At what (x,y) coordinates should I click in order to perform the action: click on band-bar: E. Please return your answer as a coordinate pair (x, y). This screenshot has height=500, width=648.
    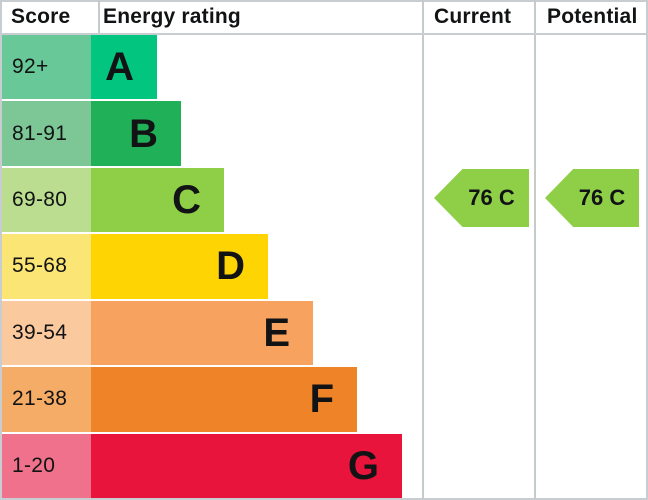
    Looking at the image, I should click on (202, 333).